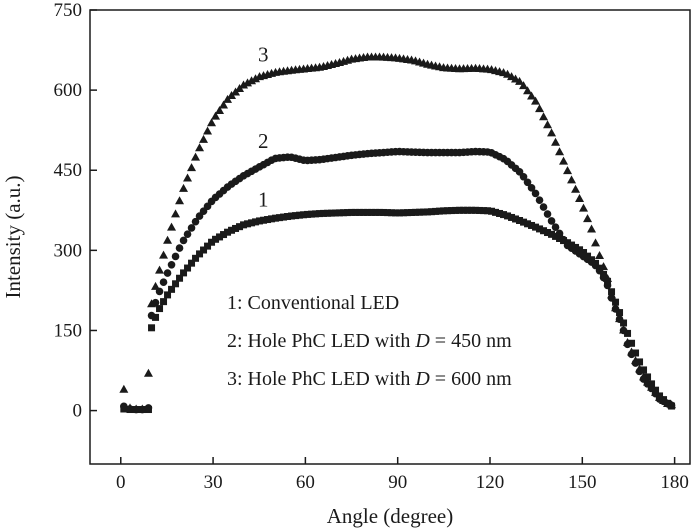 The width and height of the screenshot is (700, 532). I want to click on legend-entry-1: 1: Conventional LED, so click(313, 303).